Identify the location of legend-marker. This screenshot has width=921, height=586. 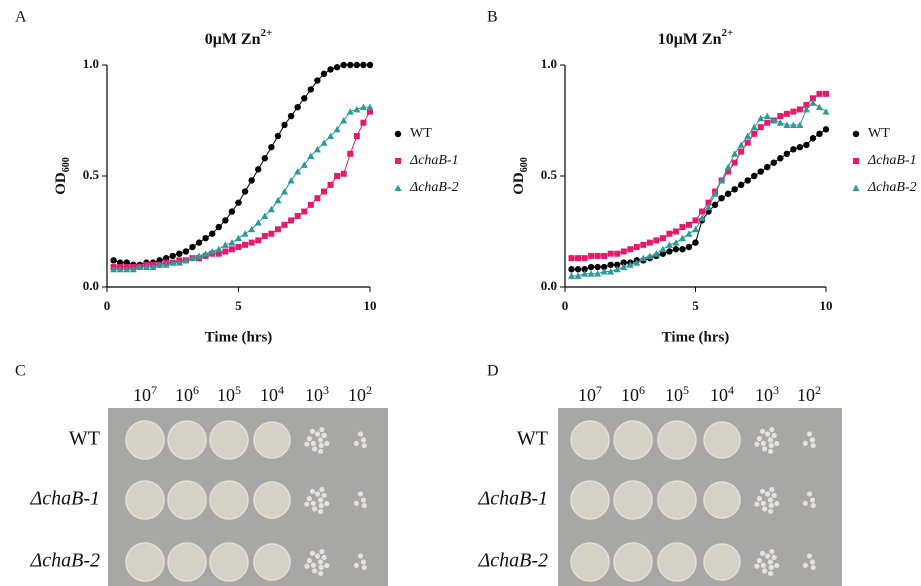
(398, 134).